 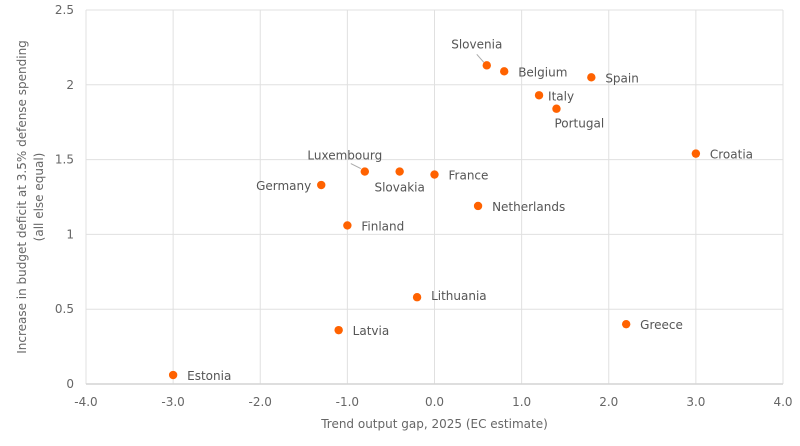 I want to click on x-tick-label: -4.0, so click(x=85, y=402).